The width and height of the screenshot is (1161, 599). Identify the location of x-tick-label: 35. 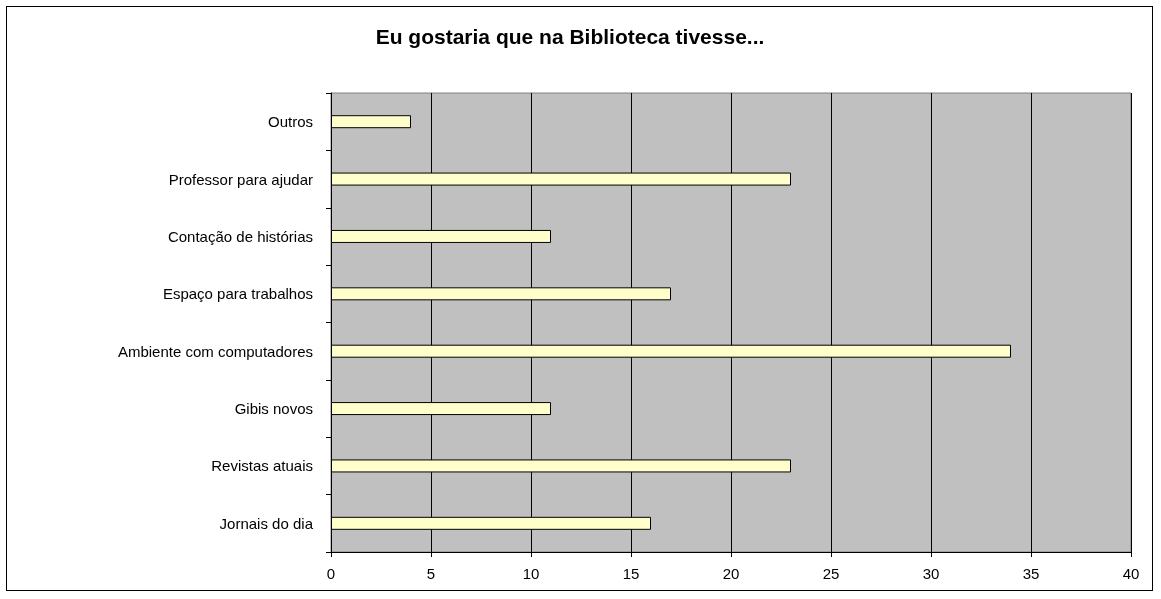
(1031, 573).